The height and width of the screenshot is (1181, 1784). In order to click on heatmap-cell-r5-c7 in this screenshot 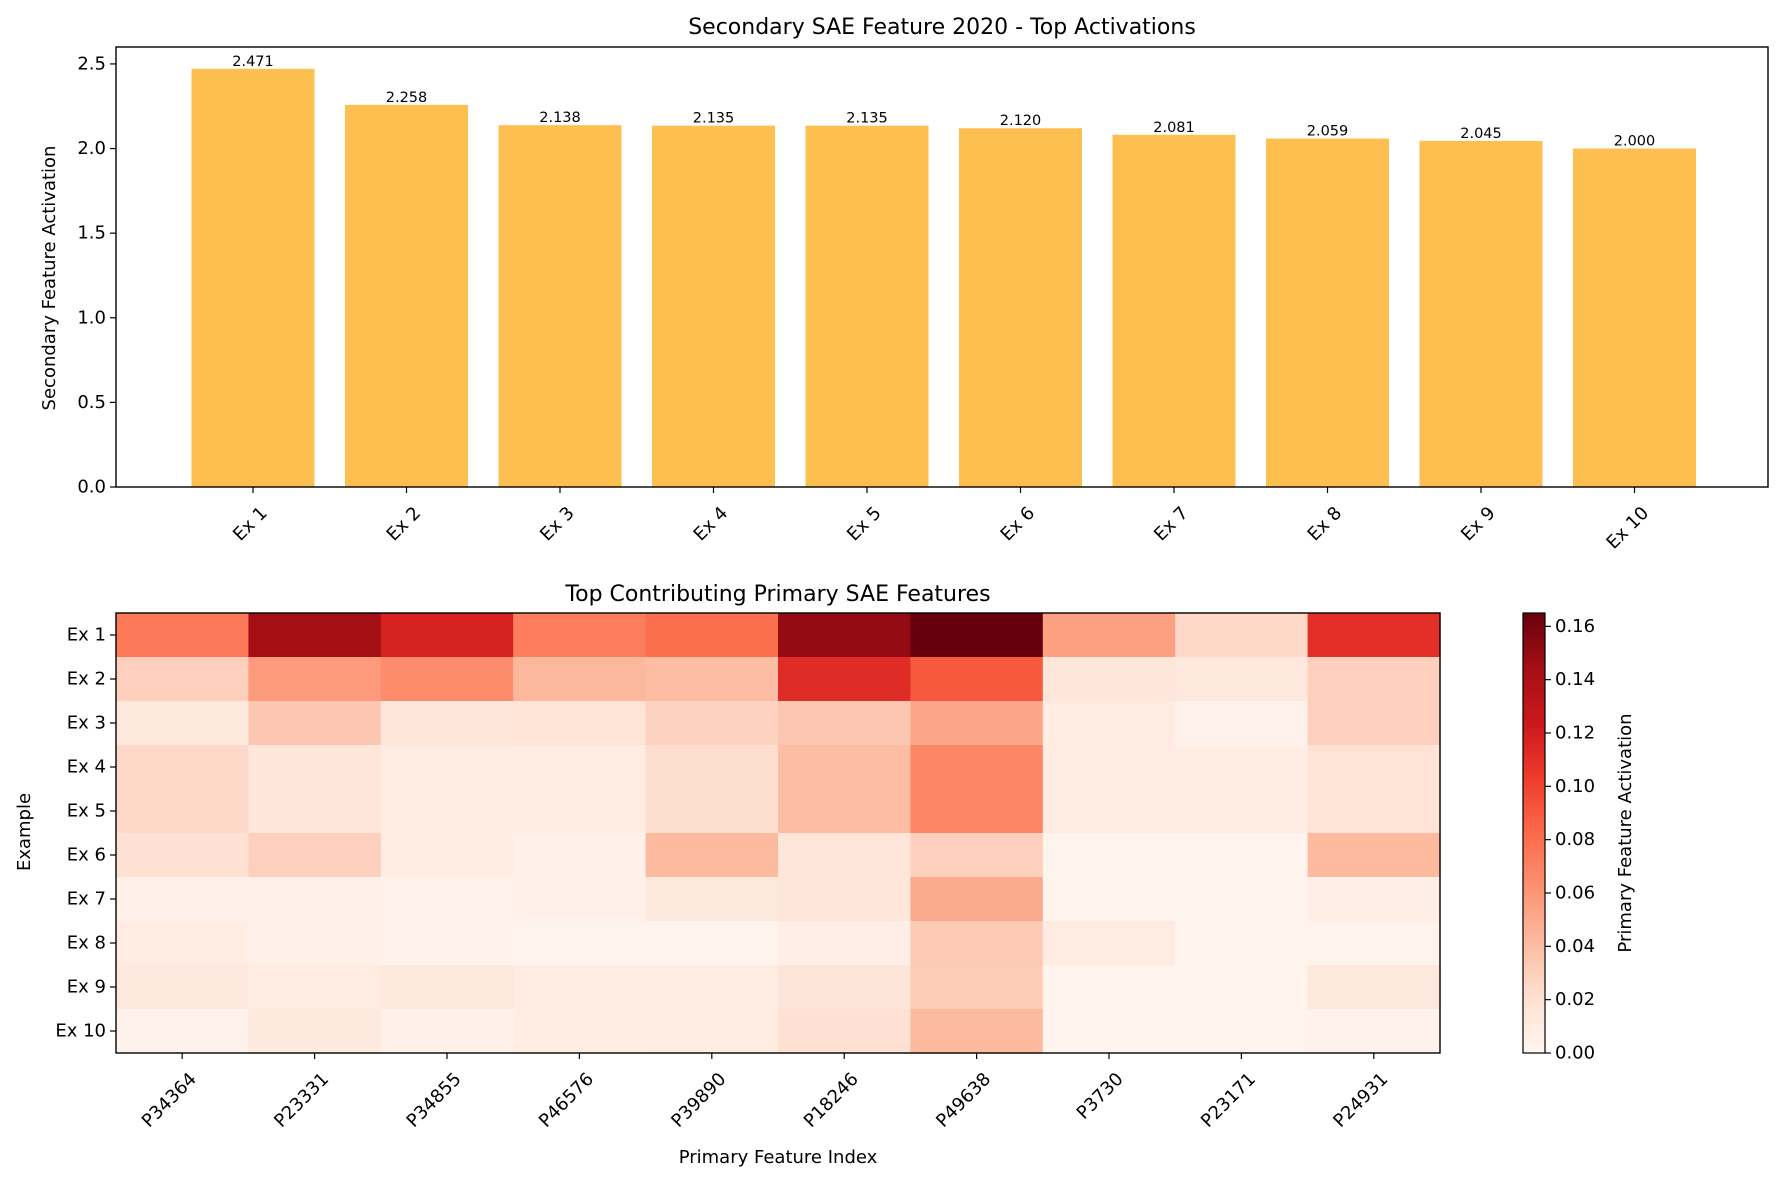, I will do `click(977, 811)`.